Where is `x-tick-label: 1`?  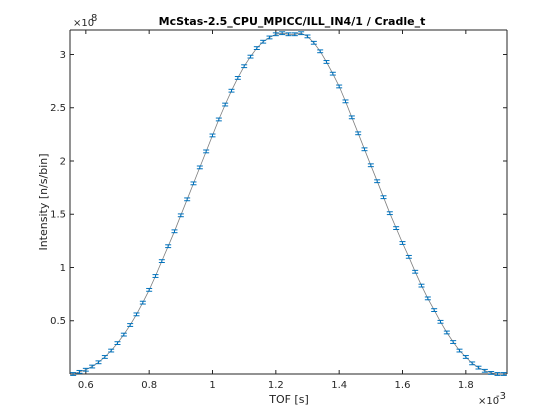
x-tick-label: 1 is located at coordinates (212, 385).